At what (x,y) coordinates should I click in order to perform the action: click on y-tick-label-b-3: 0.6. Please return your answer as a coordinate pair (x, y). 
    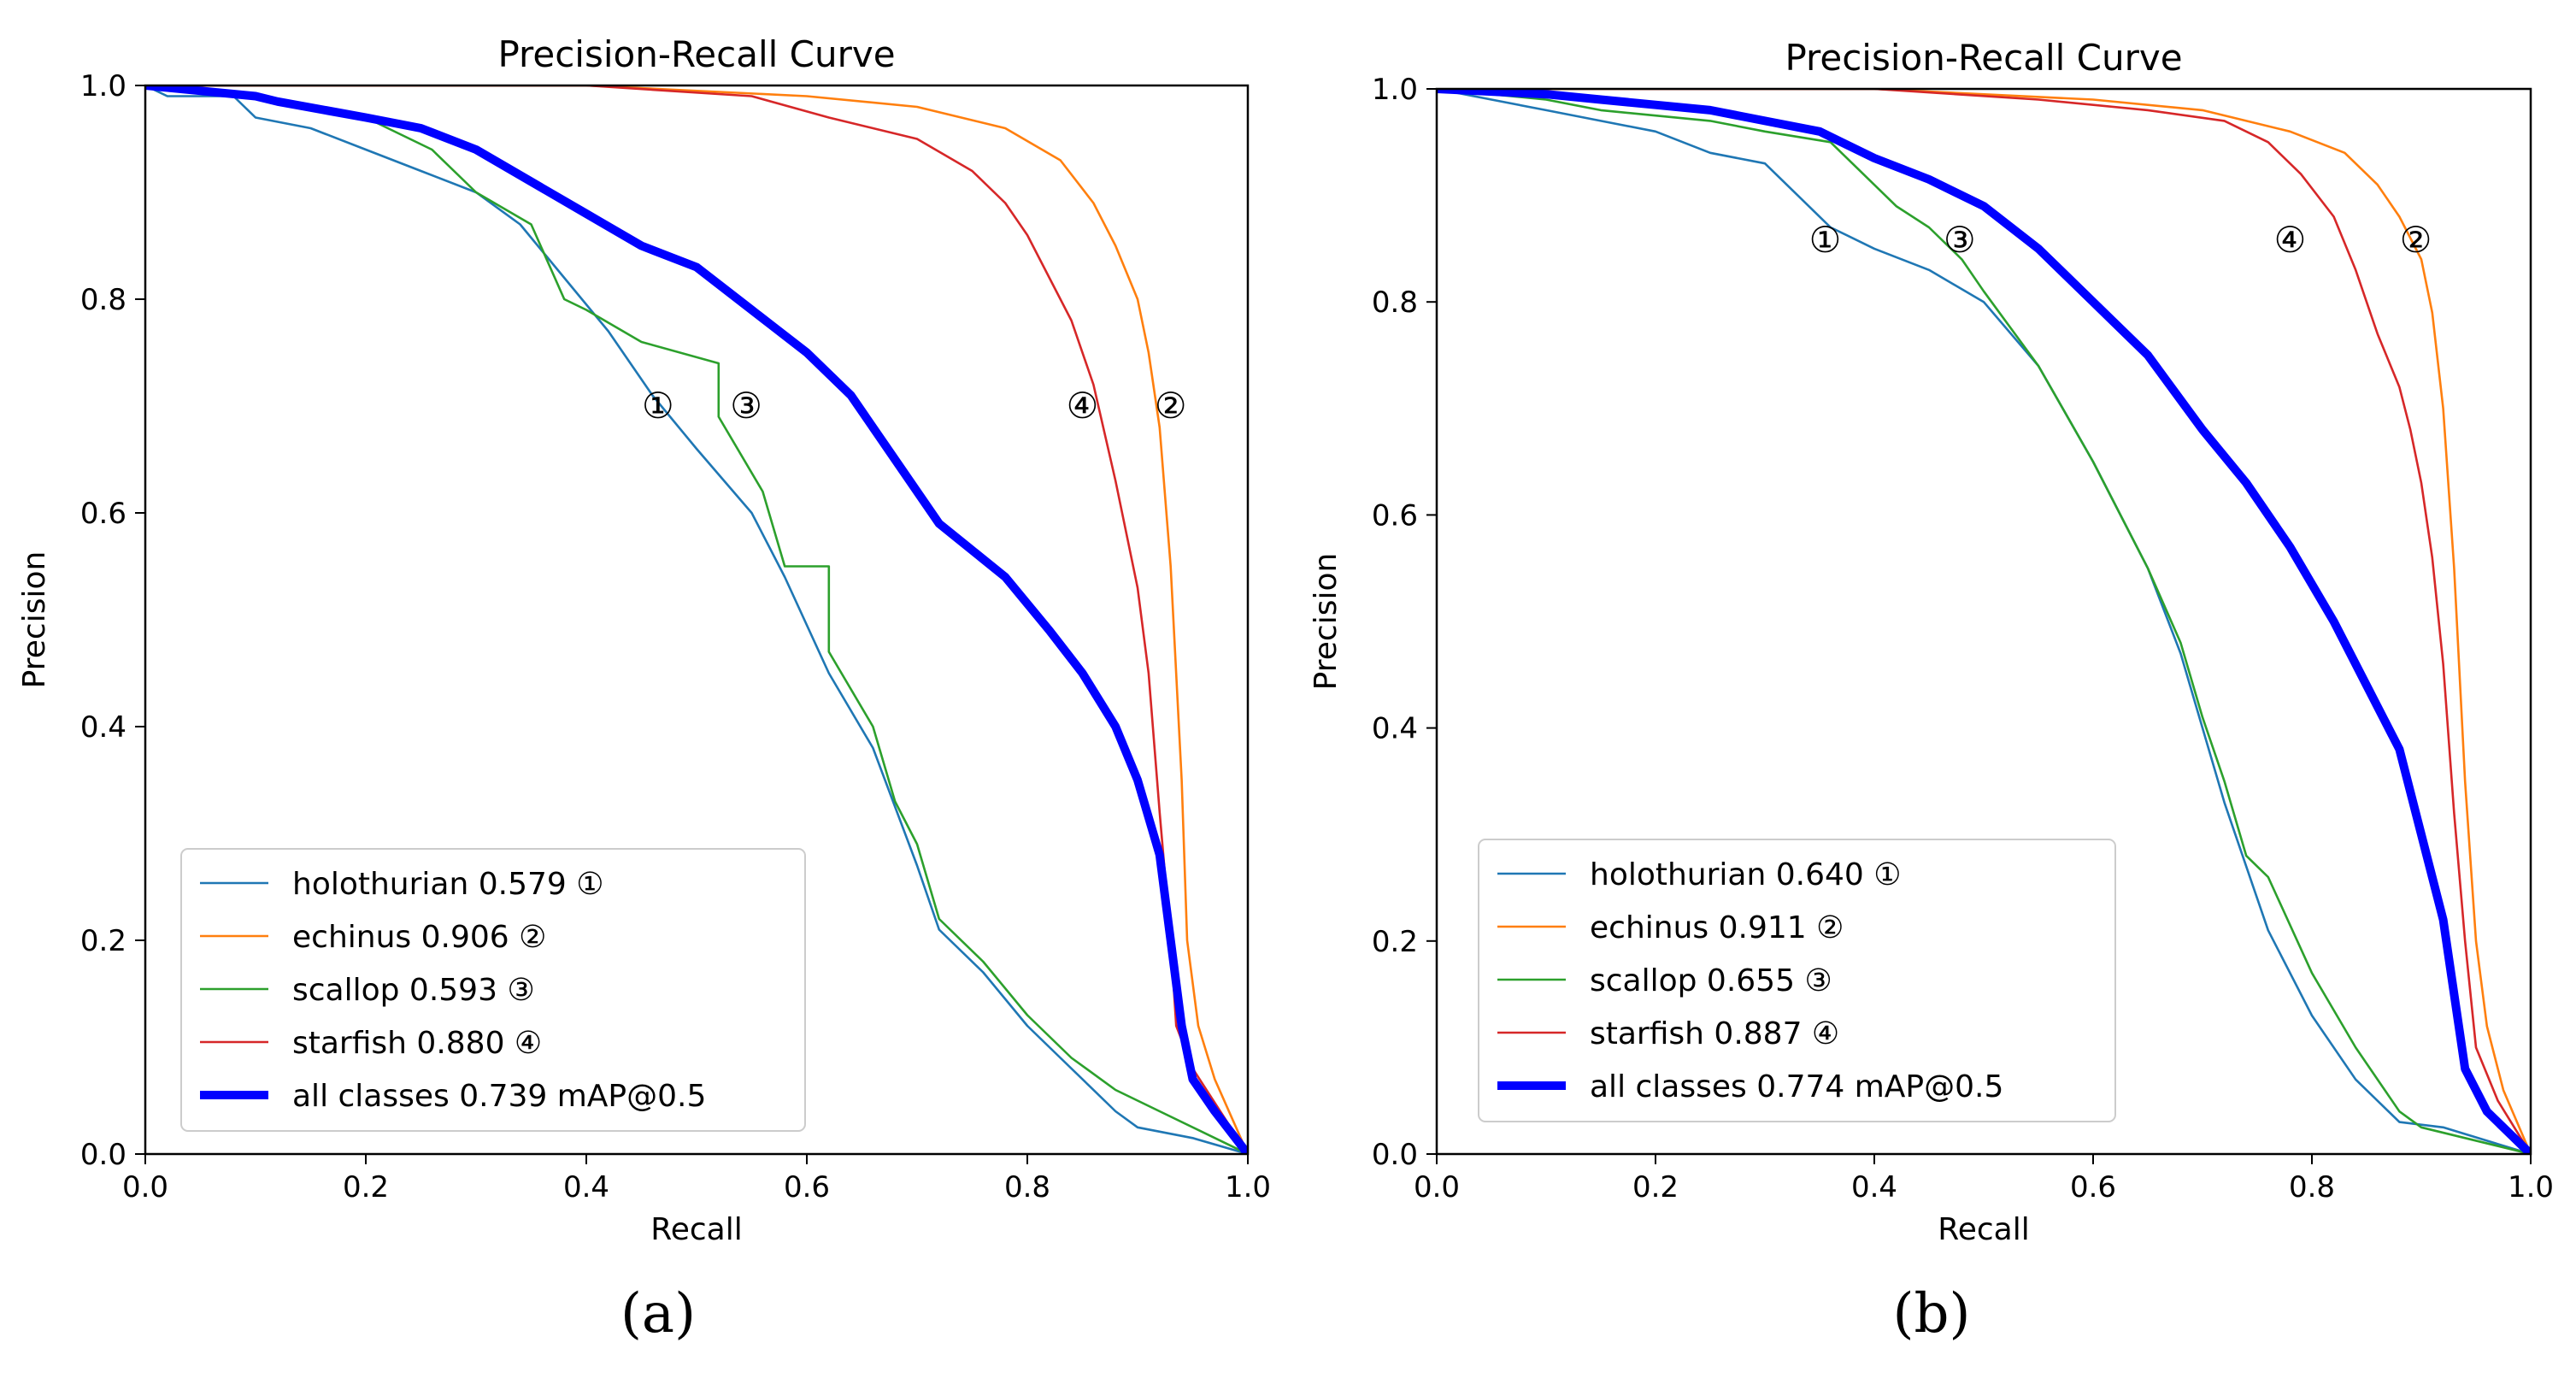
    Looking at the image, I should click on (1395, 515).